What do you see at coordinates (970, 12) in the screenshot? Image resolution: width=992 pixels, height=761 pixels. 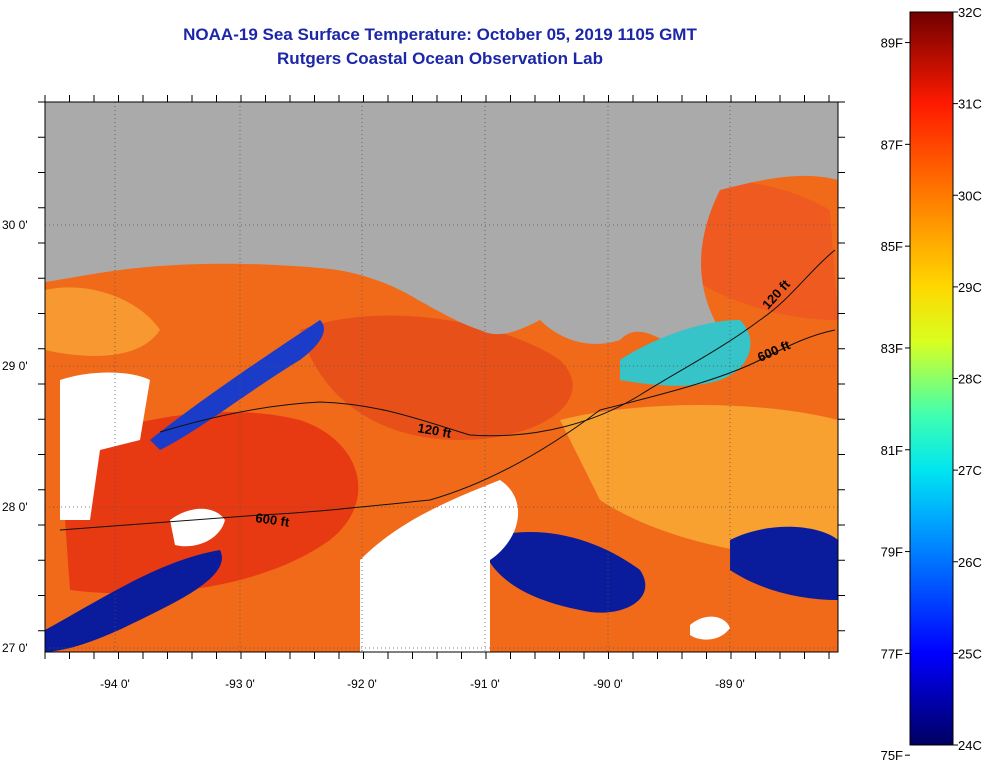 I see `celsius-label: 32C` at bounding box center [970, 12].